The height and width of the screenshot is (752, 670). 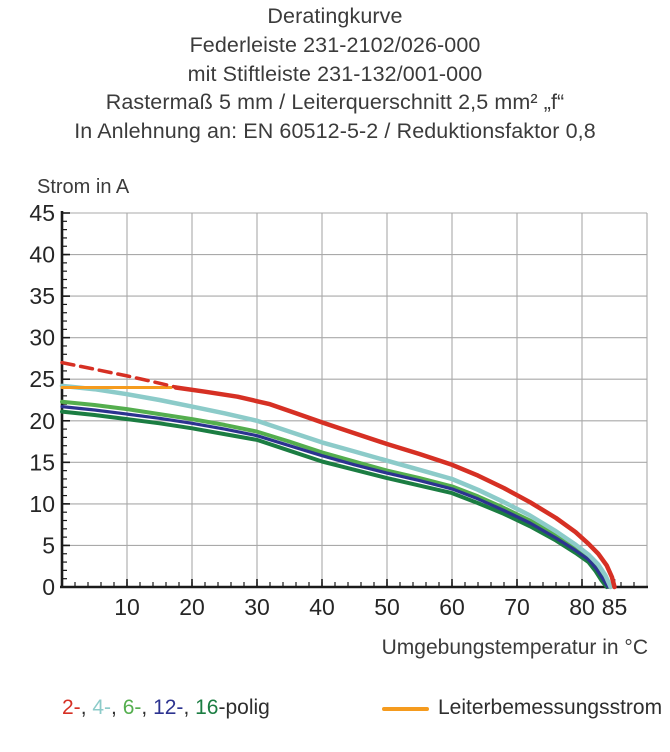 I want to click on x-tick-label: 80, so click(x=582, y=607).